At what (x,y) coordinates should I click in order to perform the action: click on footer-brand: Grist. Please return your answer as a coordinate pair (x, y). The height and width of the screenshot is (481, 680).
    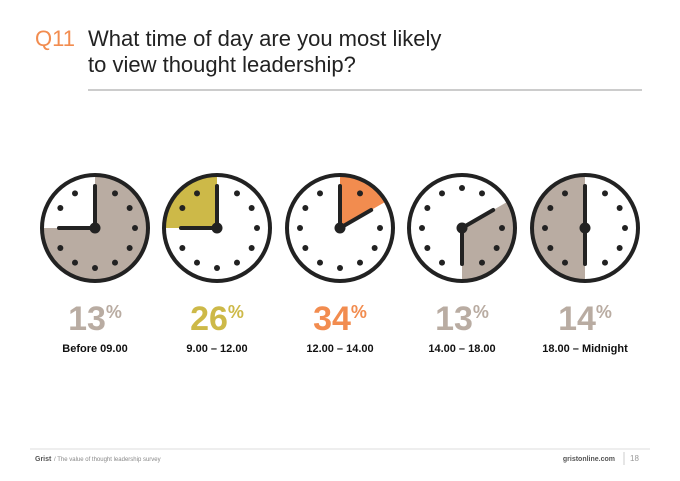
    Looking at the image, I should click on (43, 459).